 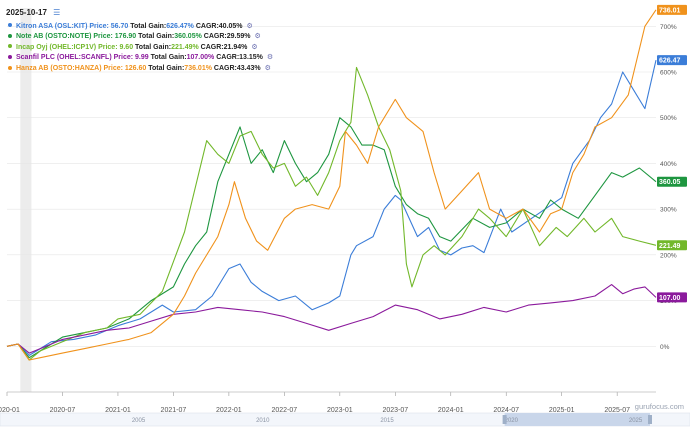 I want to click on y-tick-label: 500%, so click(x=668, y=118).